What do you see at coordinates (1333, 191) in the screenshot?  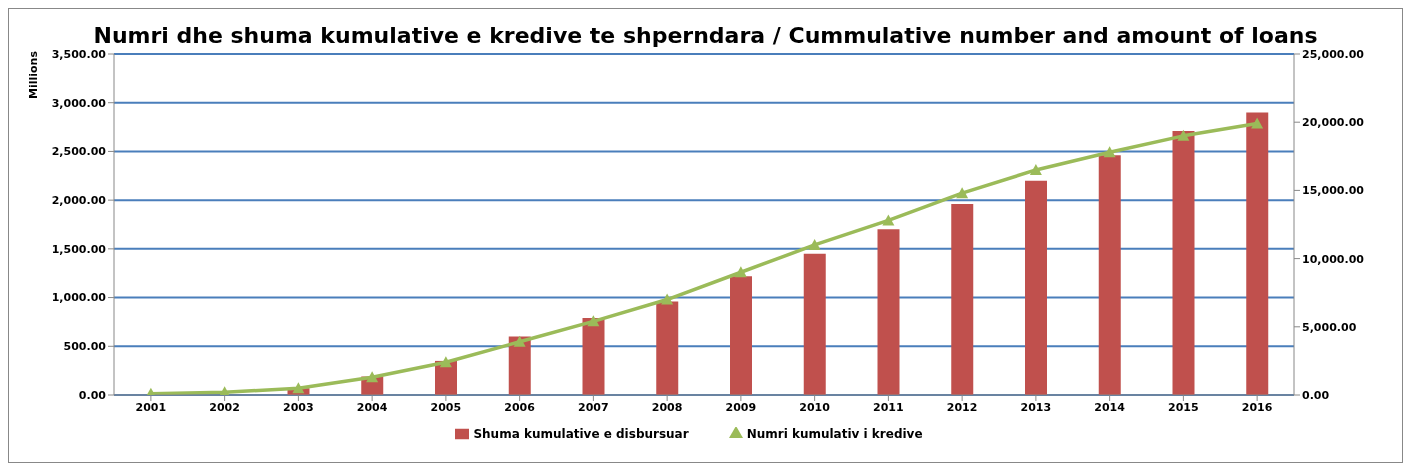 I see `y2-tick-label: 15,000.00` at bounding box center [1333, 191].